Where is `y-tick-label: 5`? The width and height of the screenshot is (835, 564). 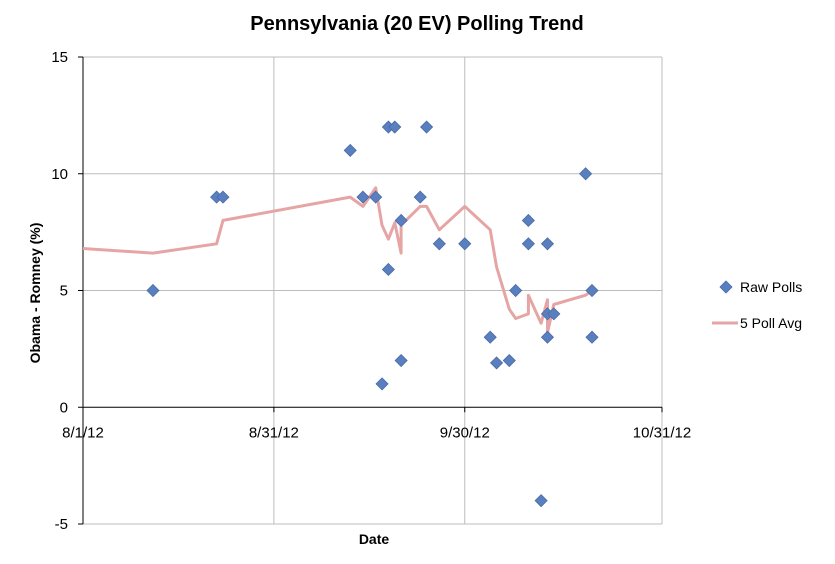
y-tick-label: 5 is located at coordinates (64, 291).